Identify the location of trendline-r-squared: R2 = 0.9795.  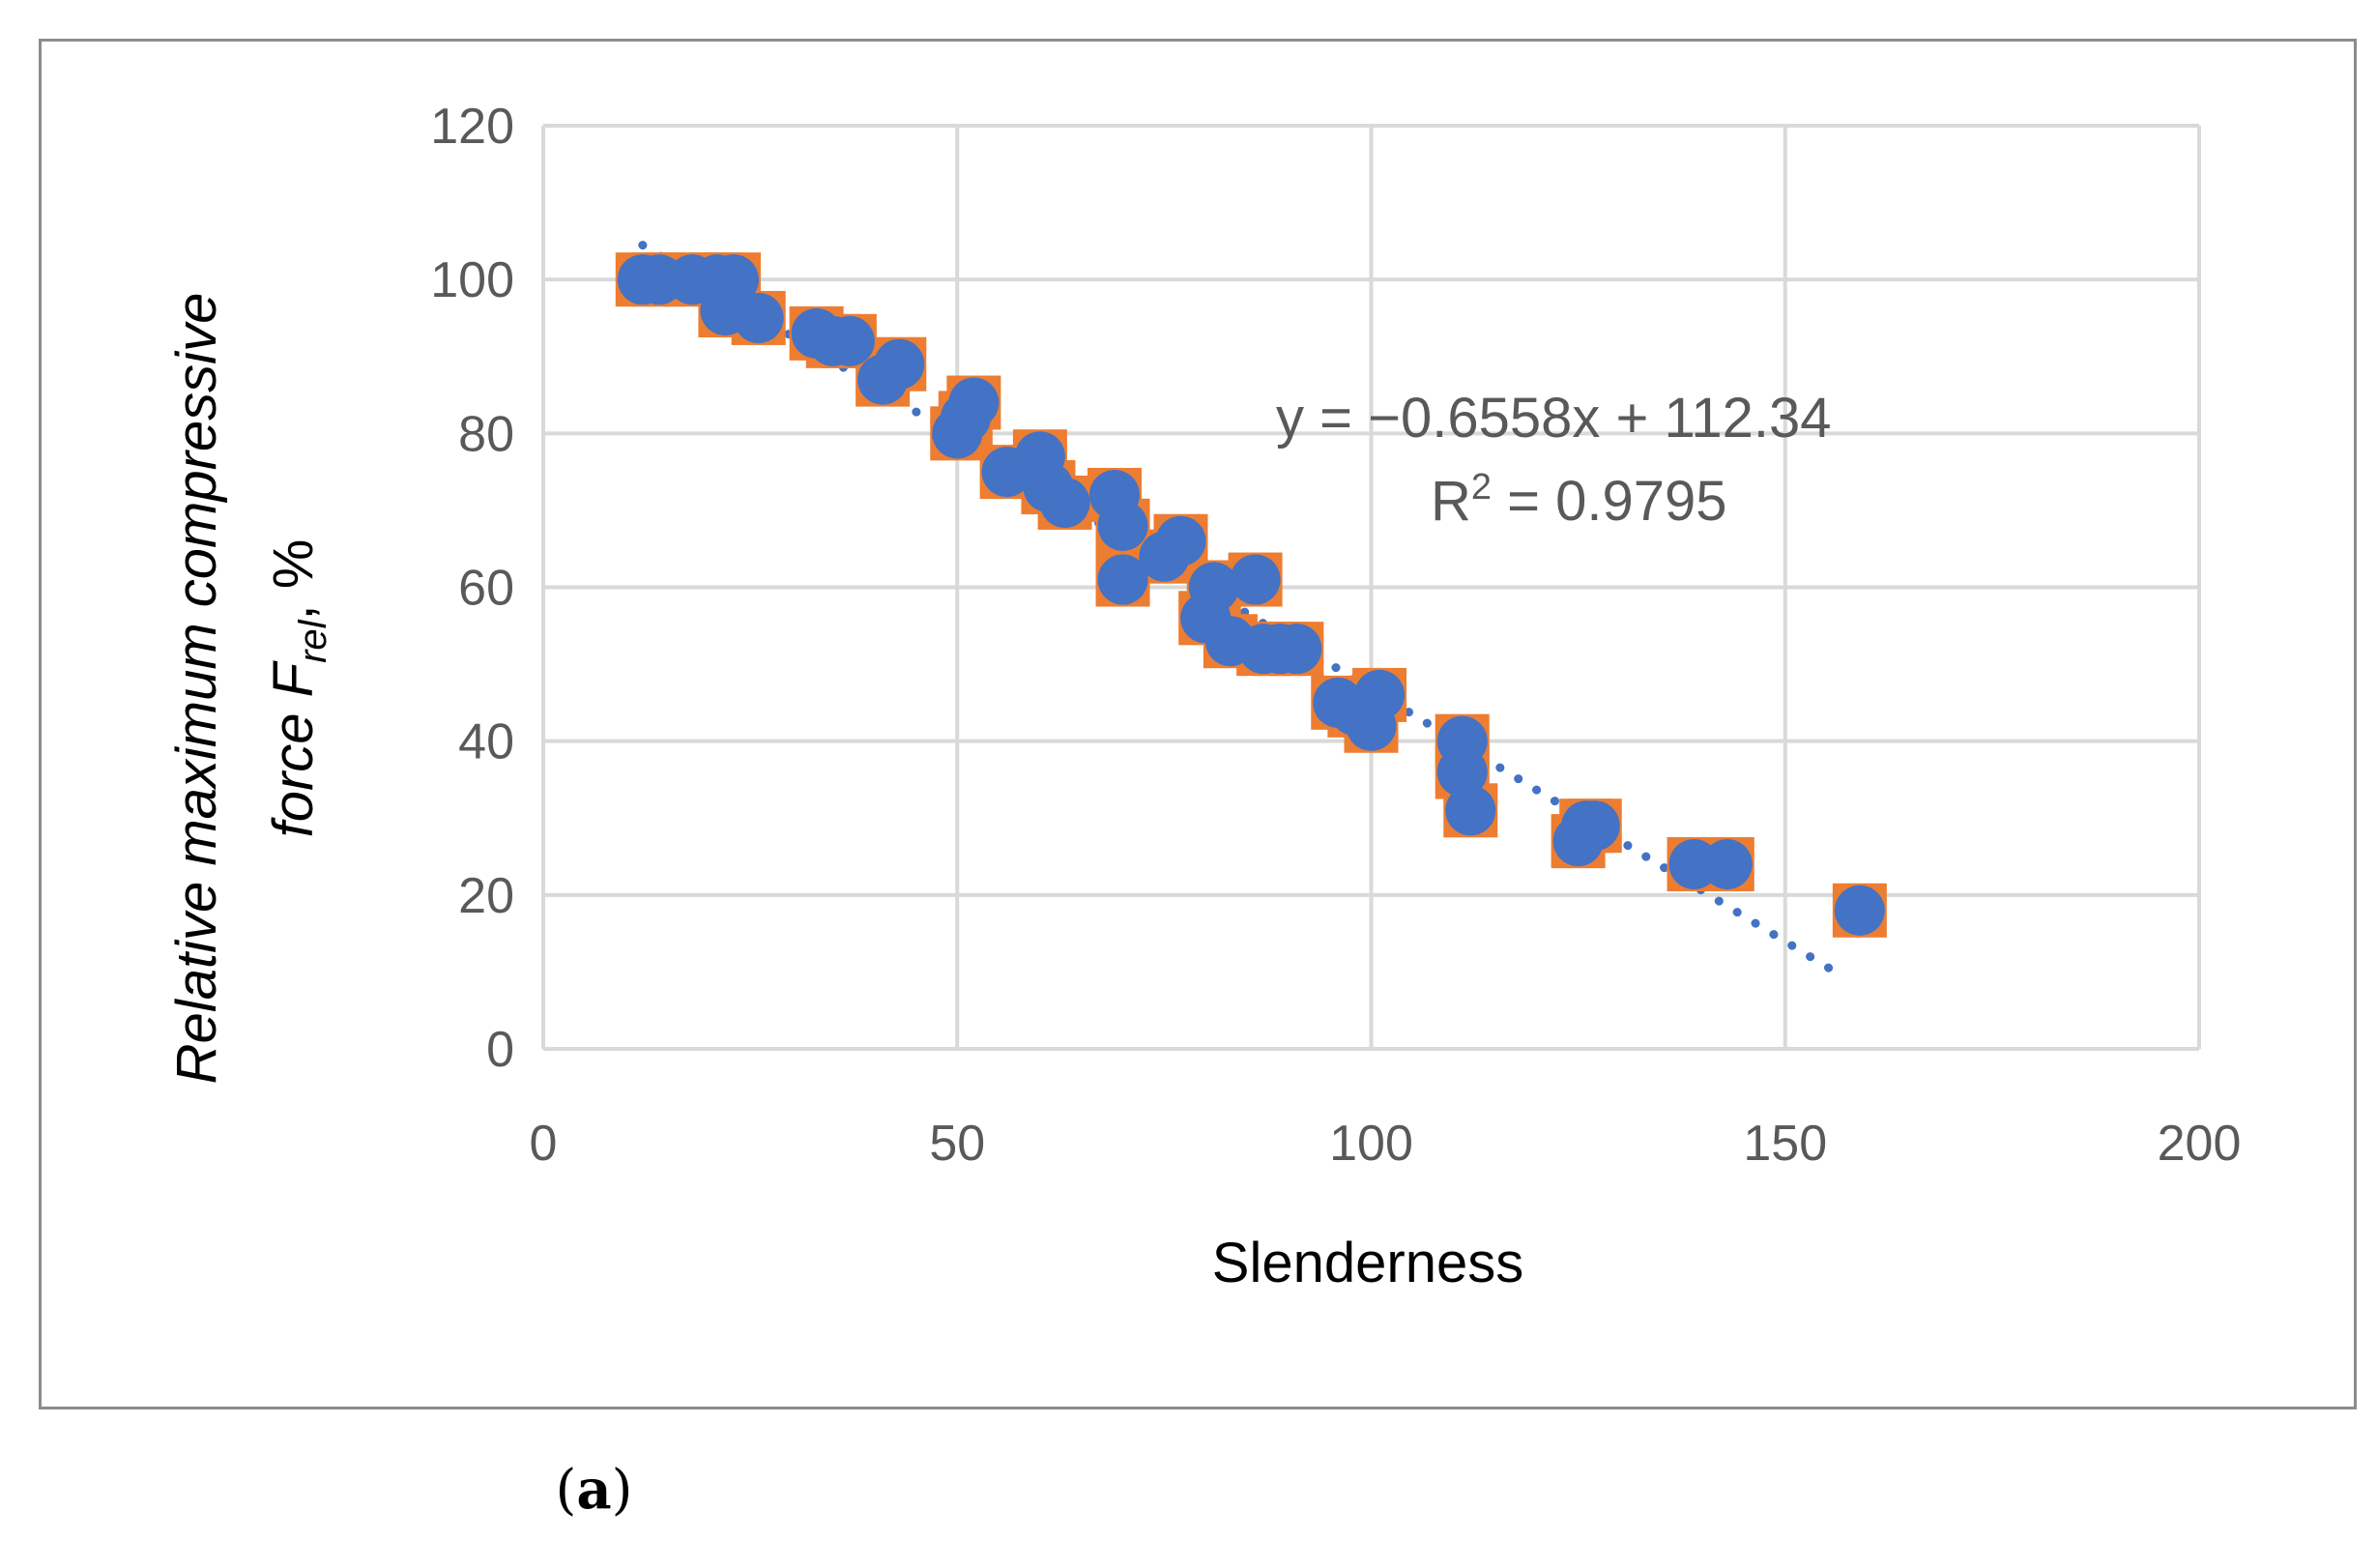
(1579, 500).